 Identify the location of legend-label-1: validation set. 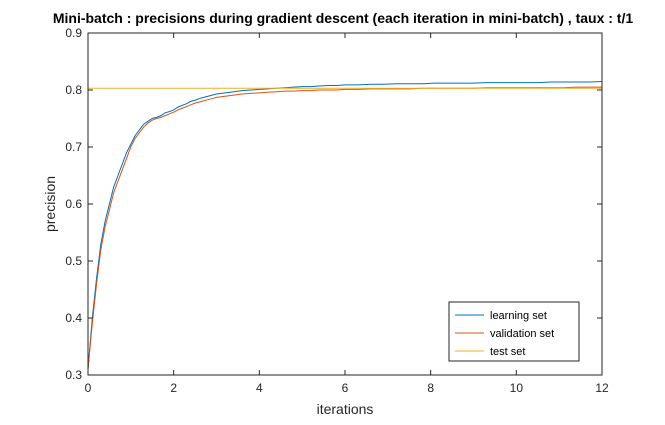
(522, 334).